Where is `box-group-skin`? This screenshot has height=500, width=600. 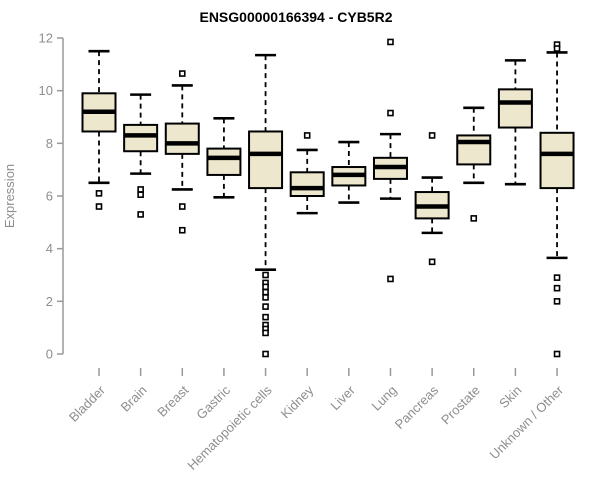
box-group-skin is located at coordinates (515, 122).